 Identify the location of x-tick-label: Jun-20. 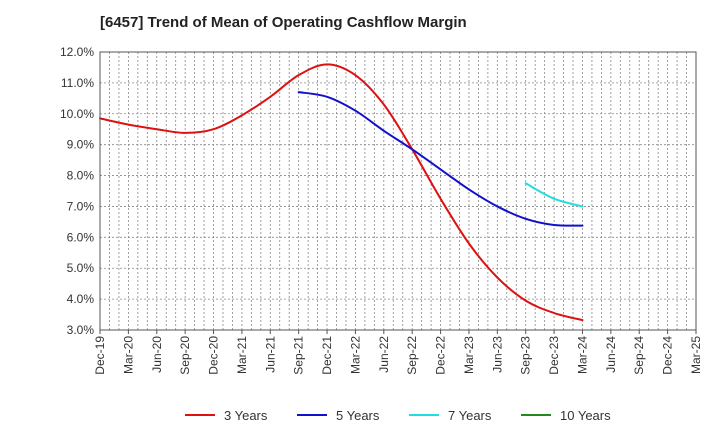
(157, 354).